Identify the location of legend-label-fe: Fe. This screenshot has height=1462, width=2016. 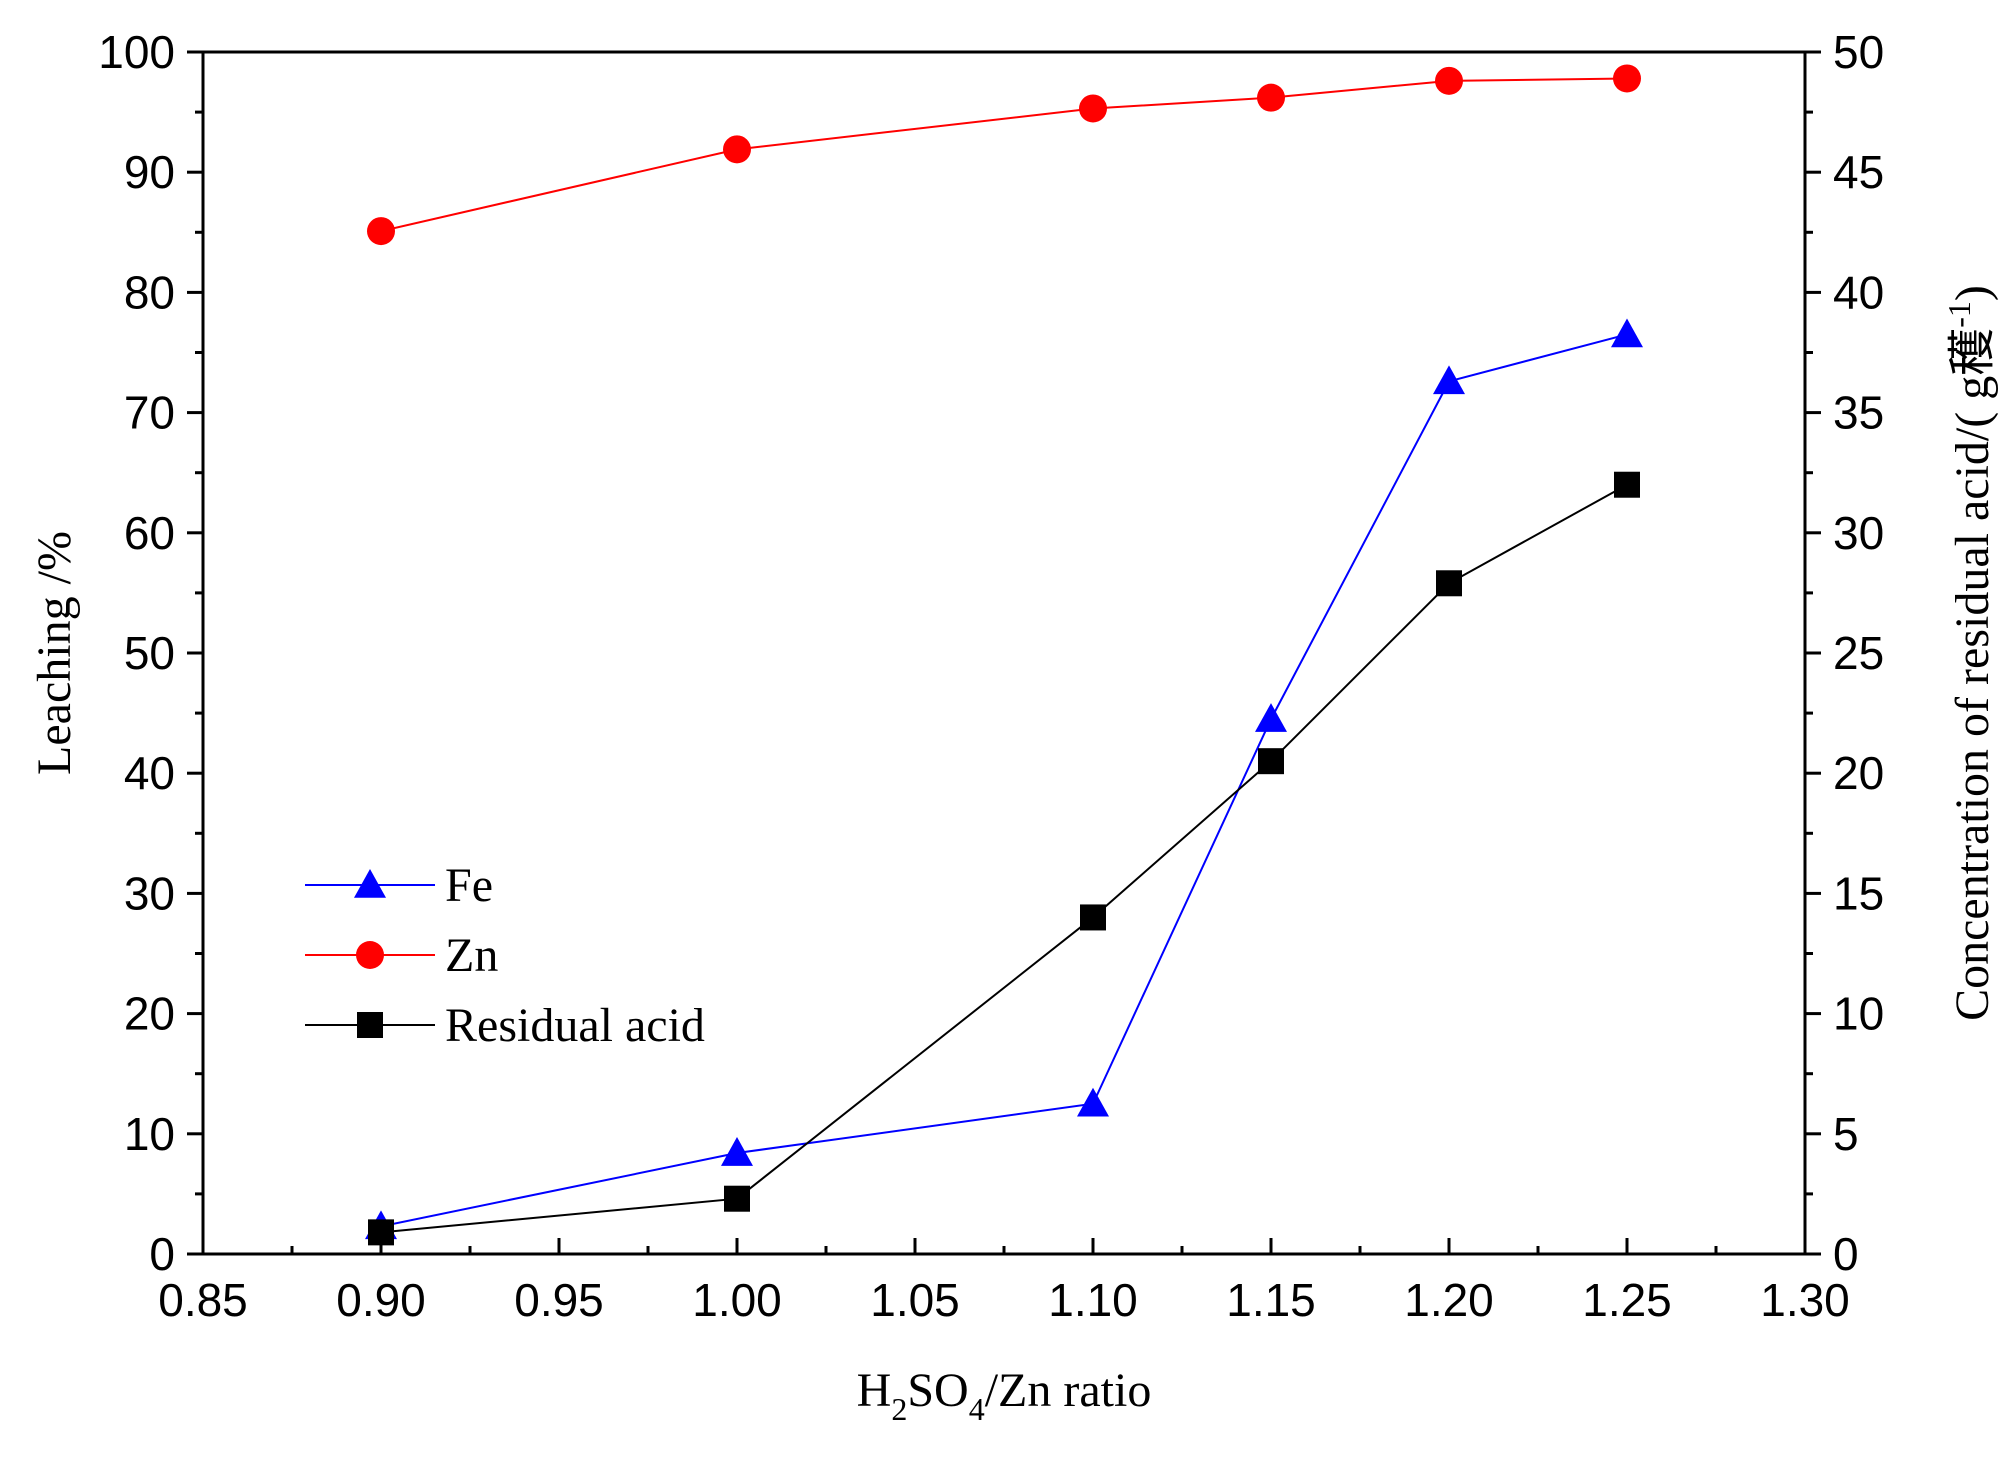
(469, 885).